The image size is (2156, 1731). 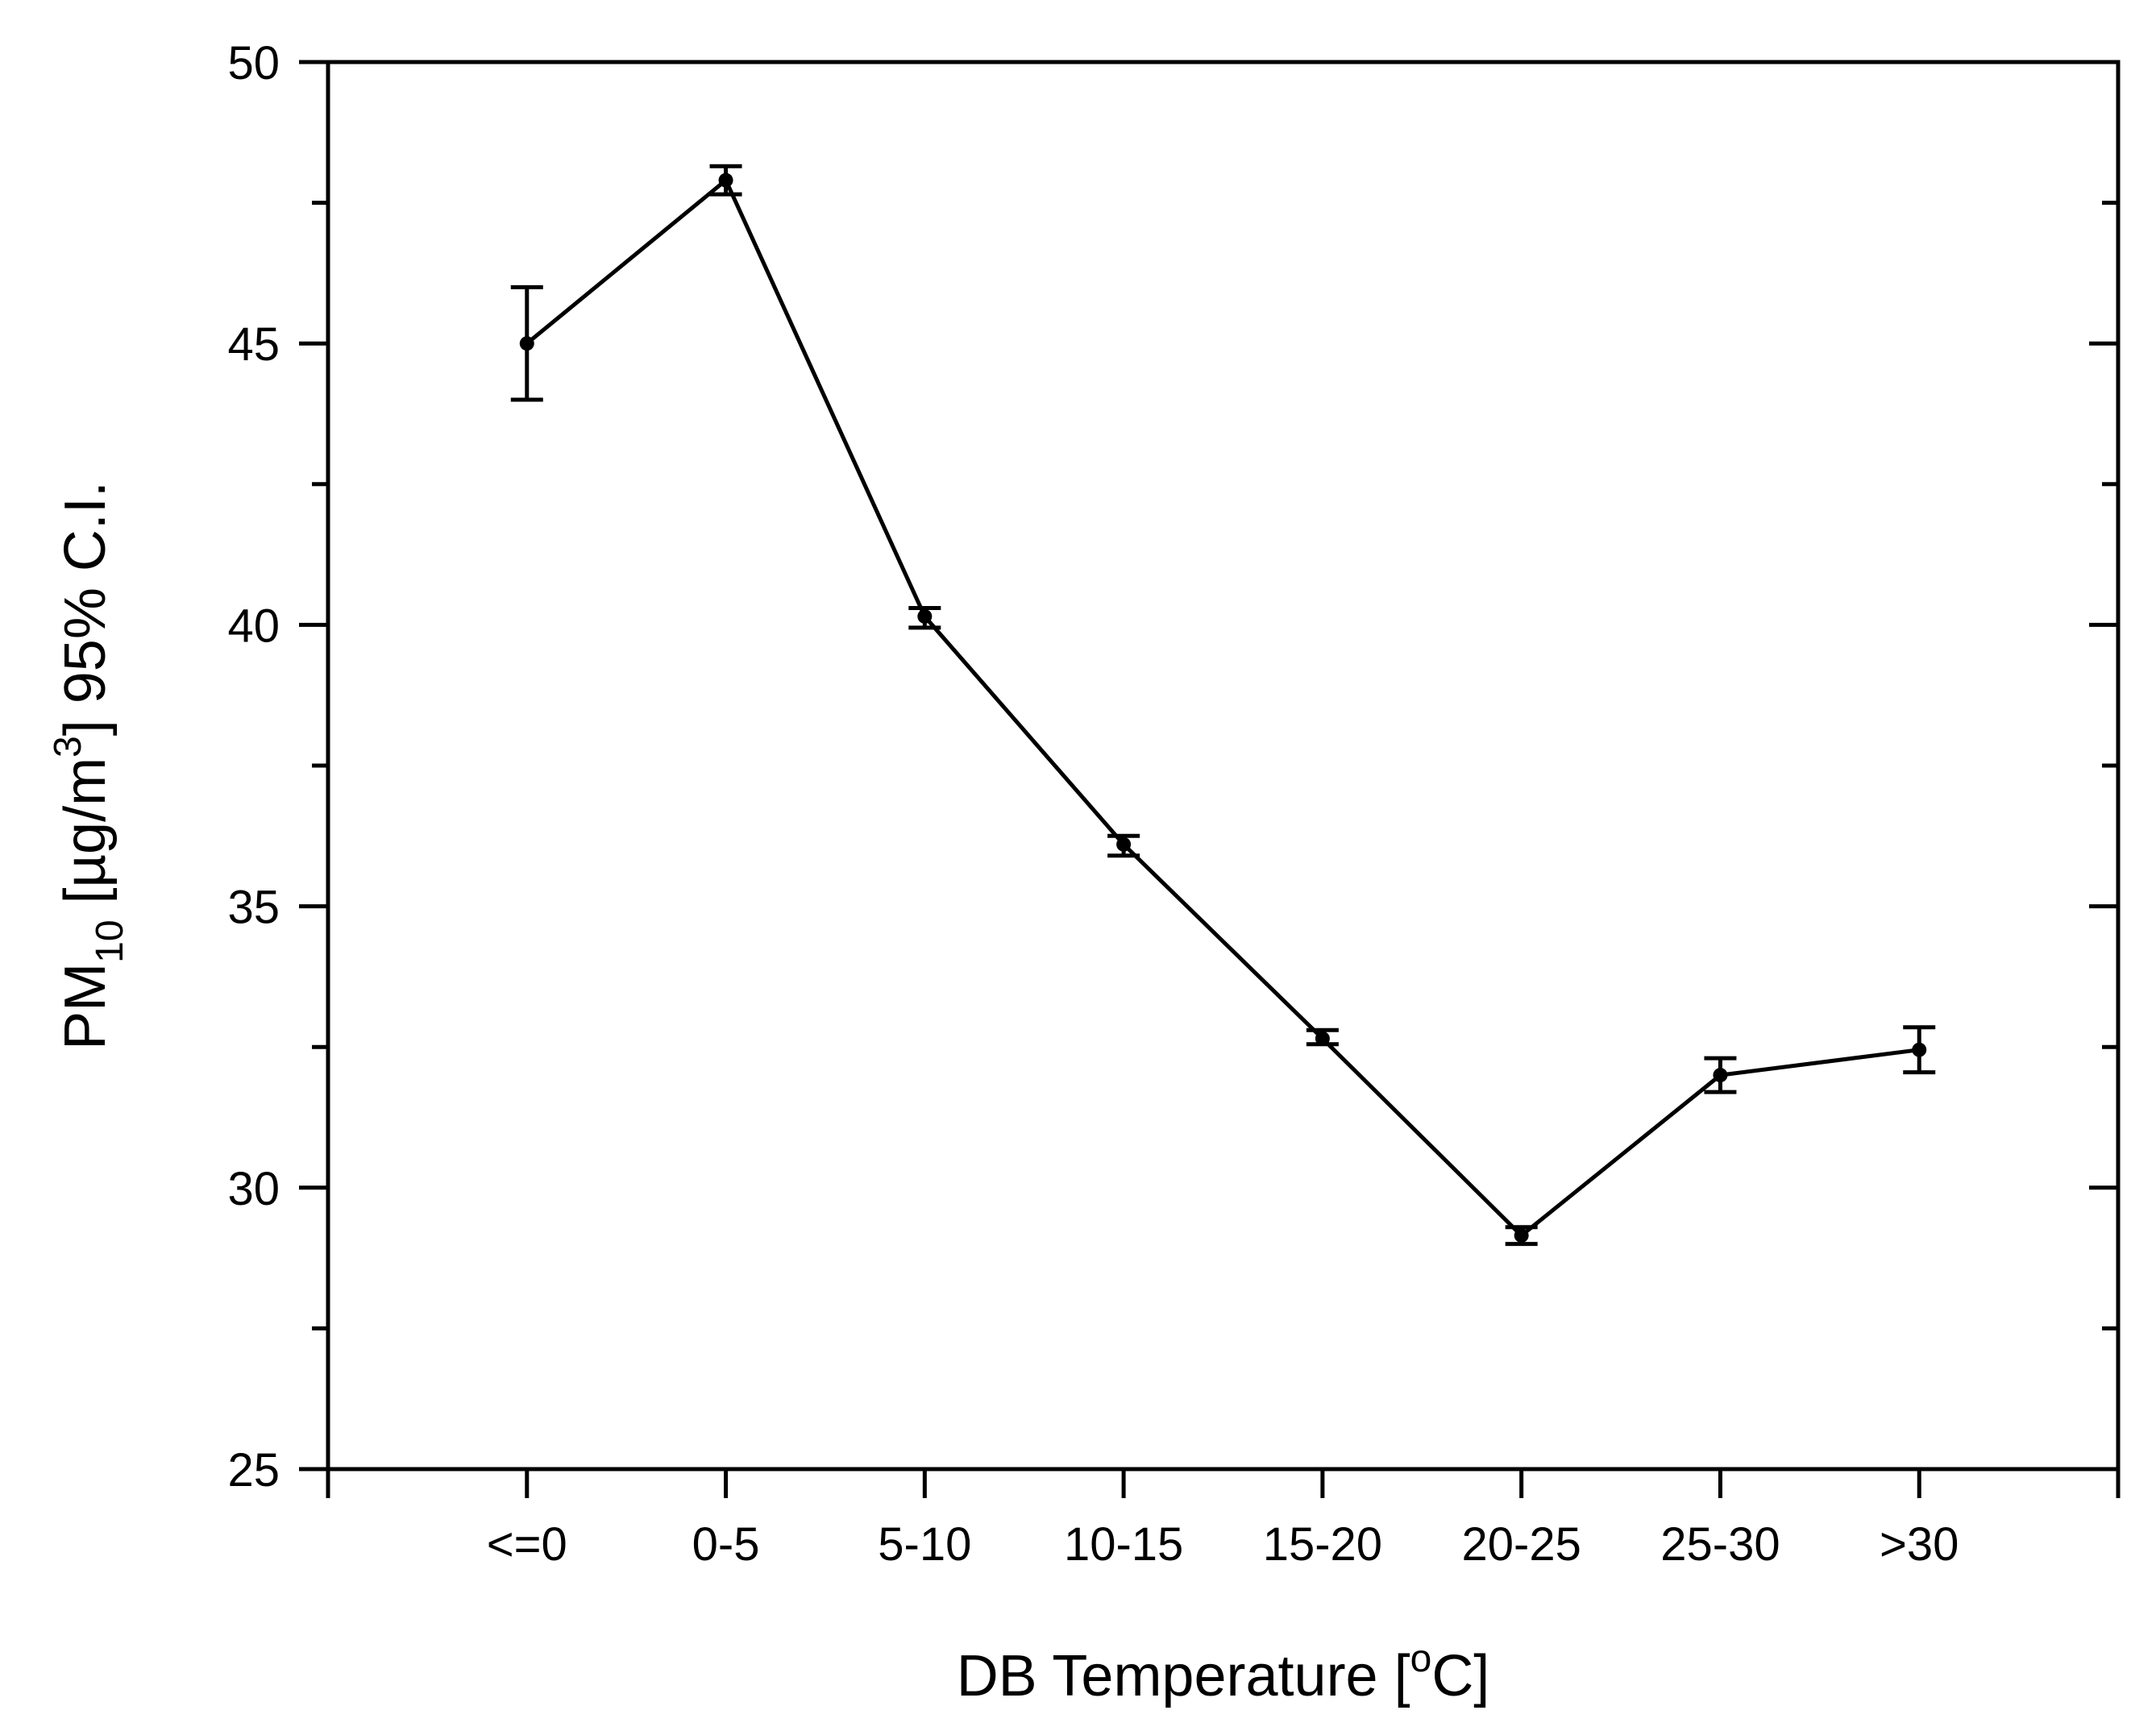 What do you see at coordinates (68, 747) in the screenshot?
I see `y-axis-title-sup: 3` at bounding box center [68, 747].